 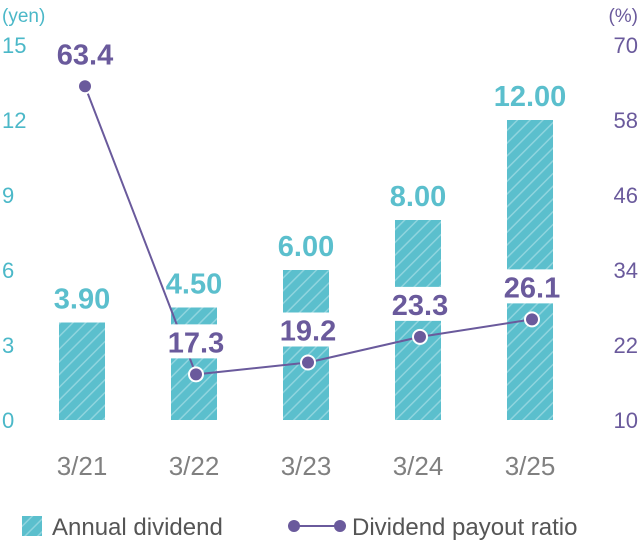 What do you see at coordinates (82, 371) in the screenshot?
I see `bar-annual-dividend` at bounding box center [82, 371].